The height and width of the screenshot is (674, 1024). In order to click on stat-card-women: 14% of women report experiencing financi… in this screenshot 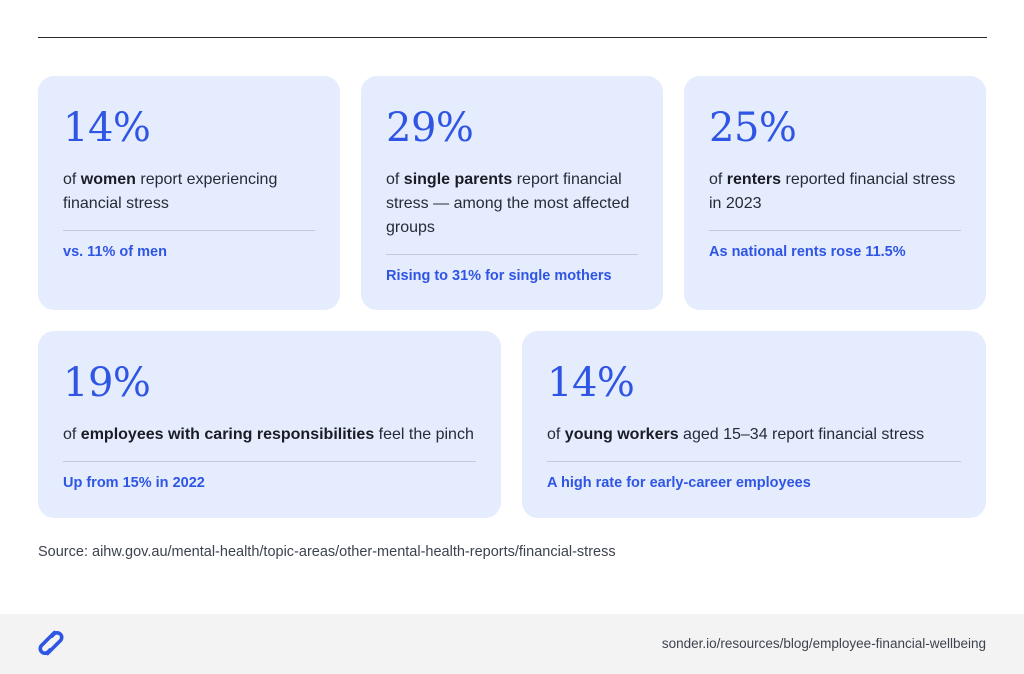, I will do `click(189, 193)`.